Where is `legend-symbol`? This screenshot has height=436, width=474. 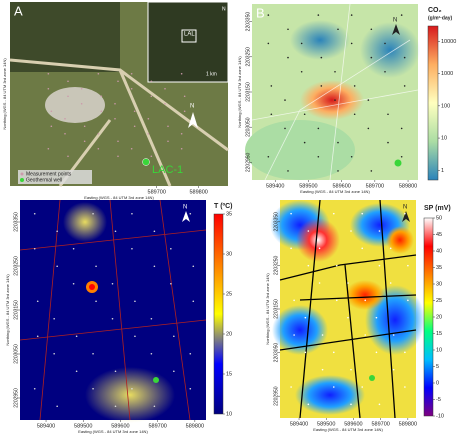
legend-symbol is located at coordinates (22, 180).